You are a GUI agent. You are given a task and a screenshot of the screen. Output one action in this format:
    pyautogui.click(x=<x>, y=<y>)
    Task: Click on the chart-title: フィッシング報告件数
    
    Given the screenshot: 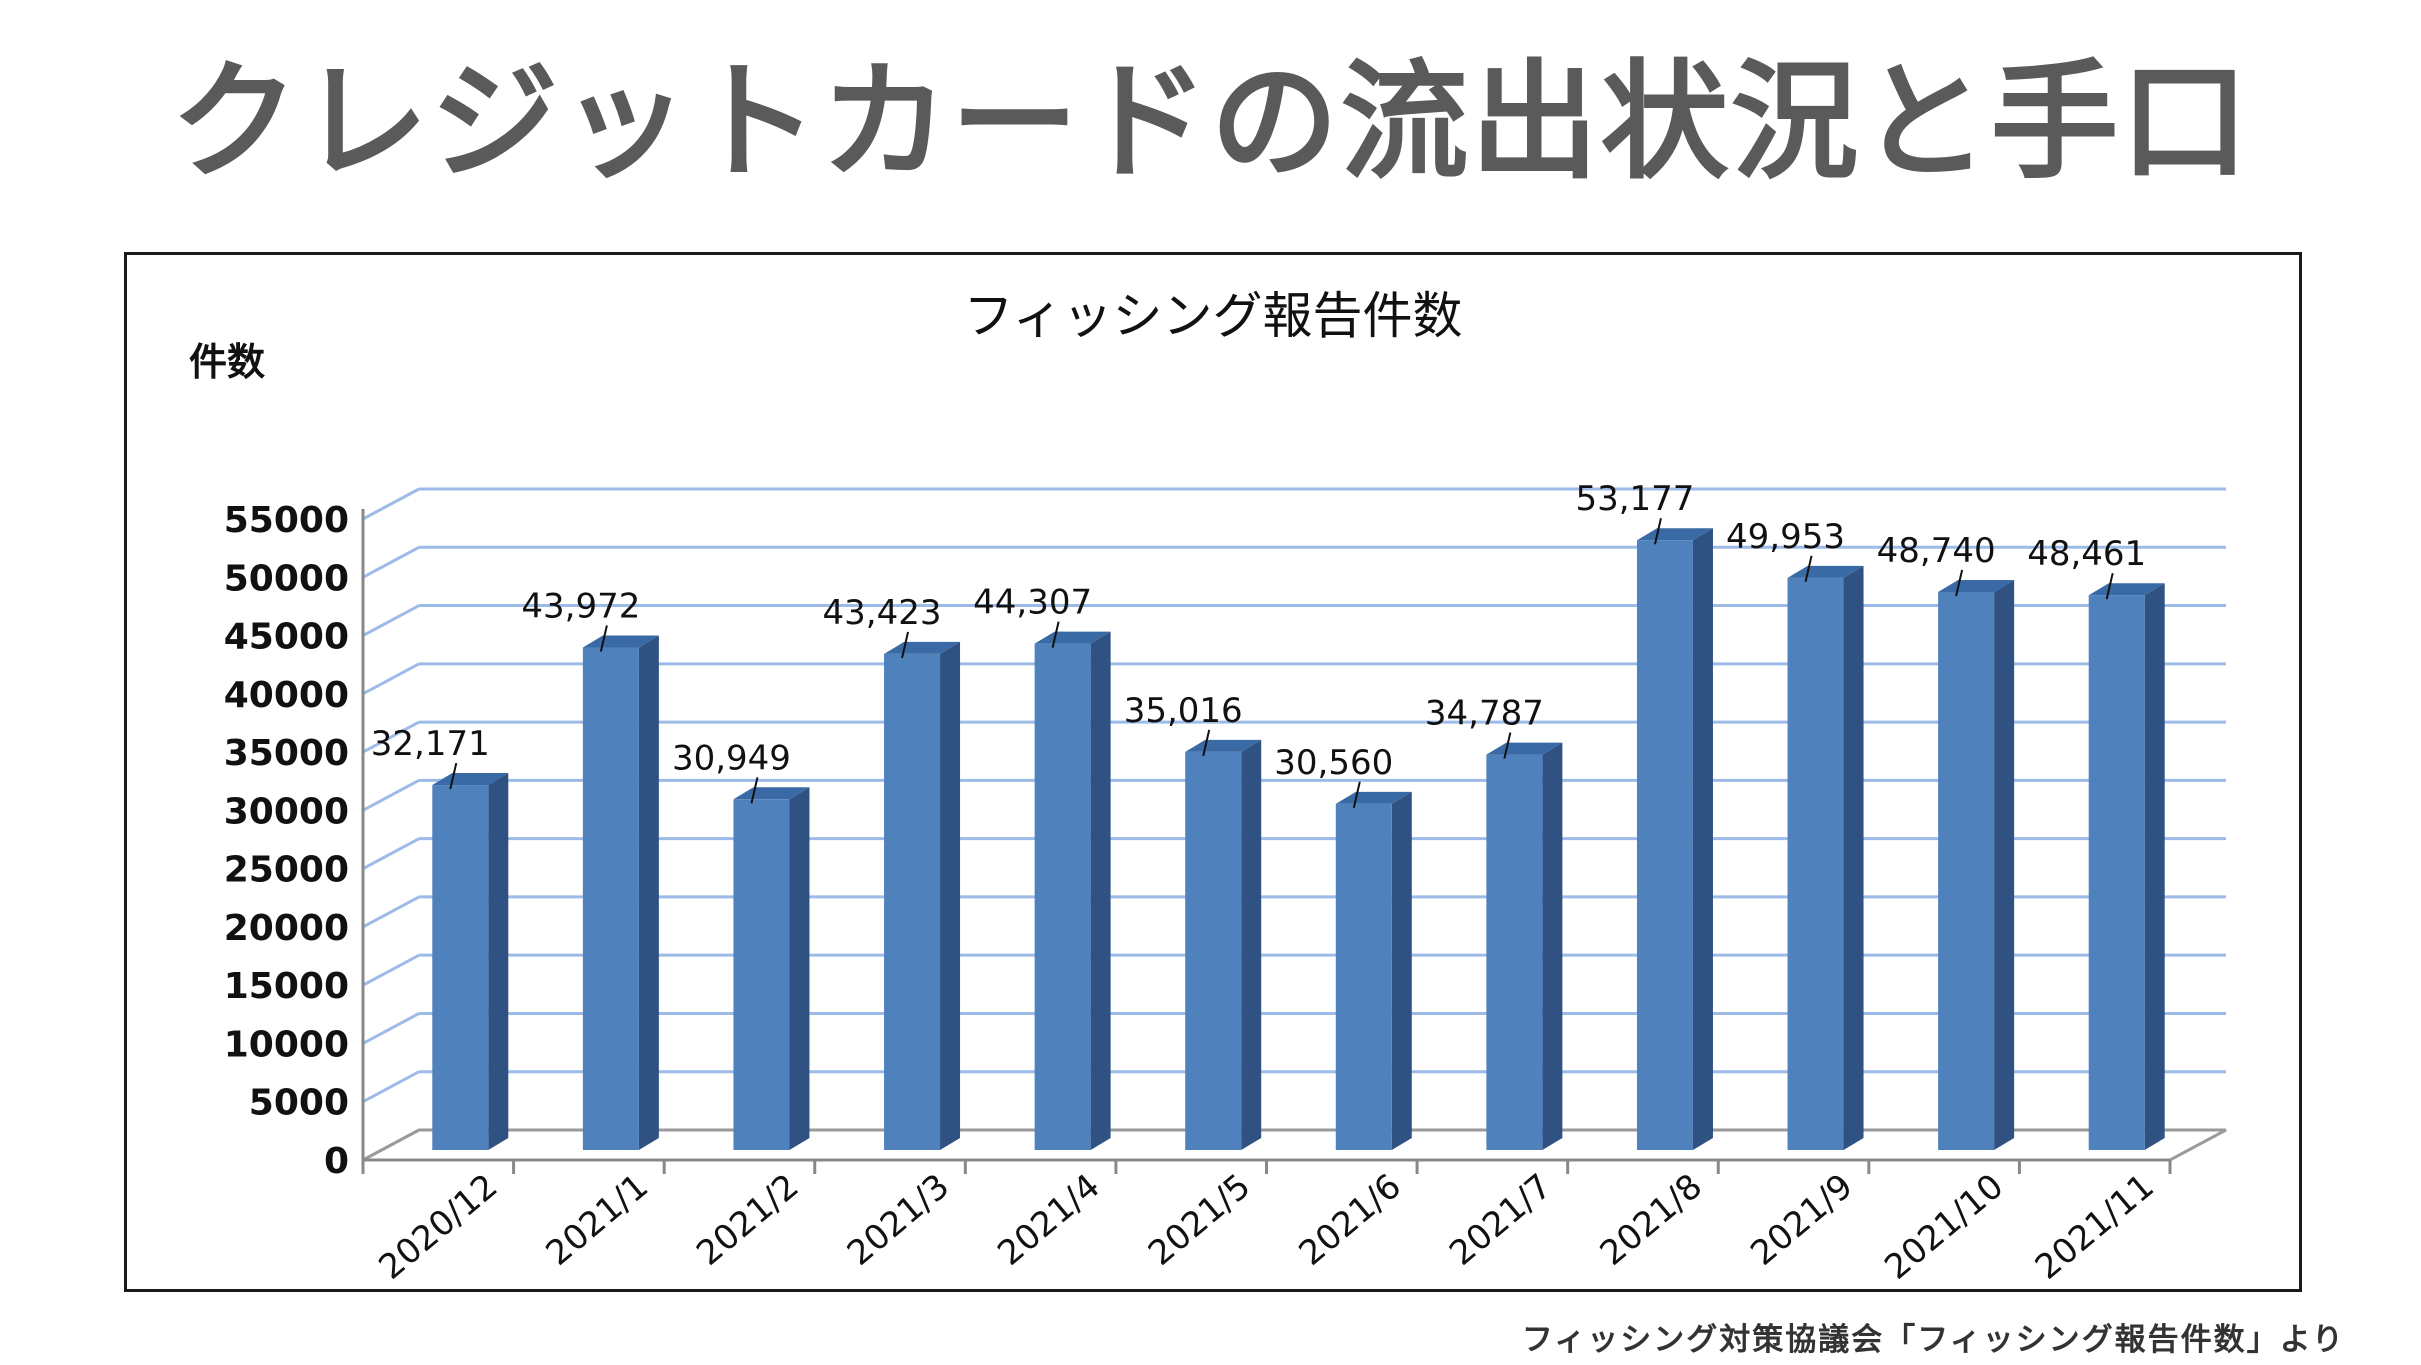 What is the action you would take?
    pyautogui.click(x=1213, y=316)
    